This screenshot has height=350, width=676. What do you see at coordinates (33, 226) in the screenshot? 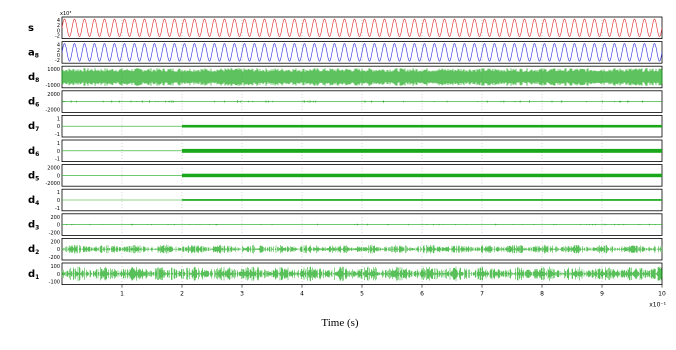
I see `series-label: d3` at bounding box center [33, 226].